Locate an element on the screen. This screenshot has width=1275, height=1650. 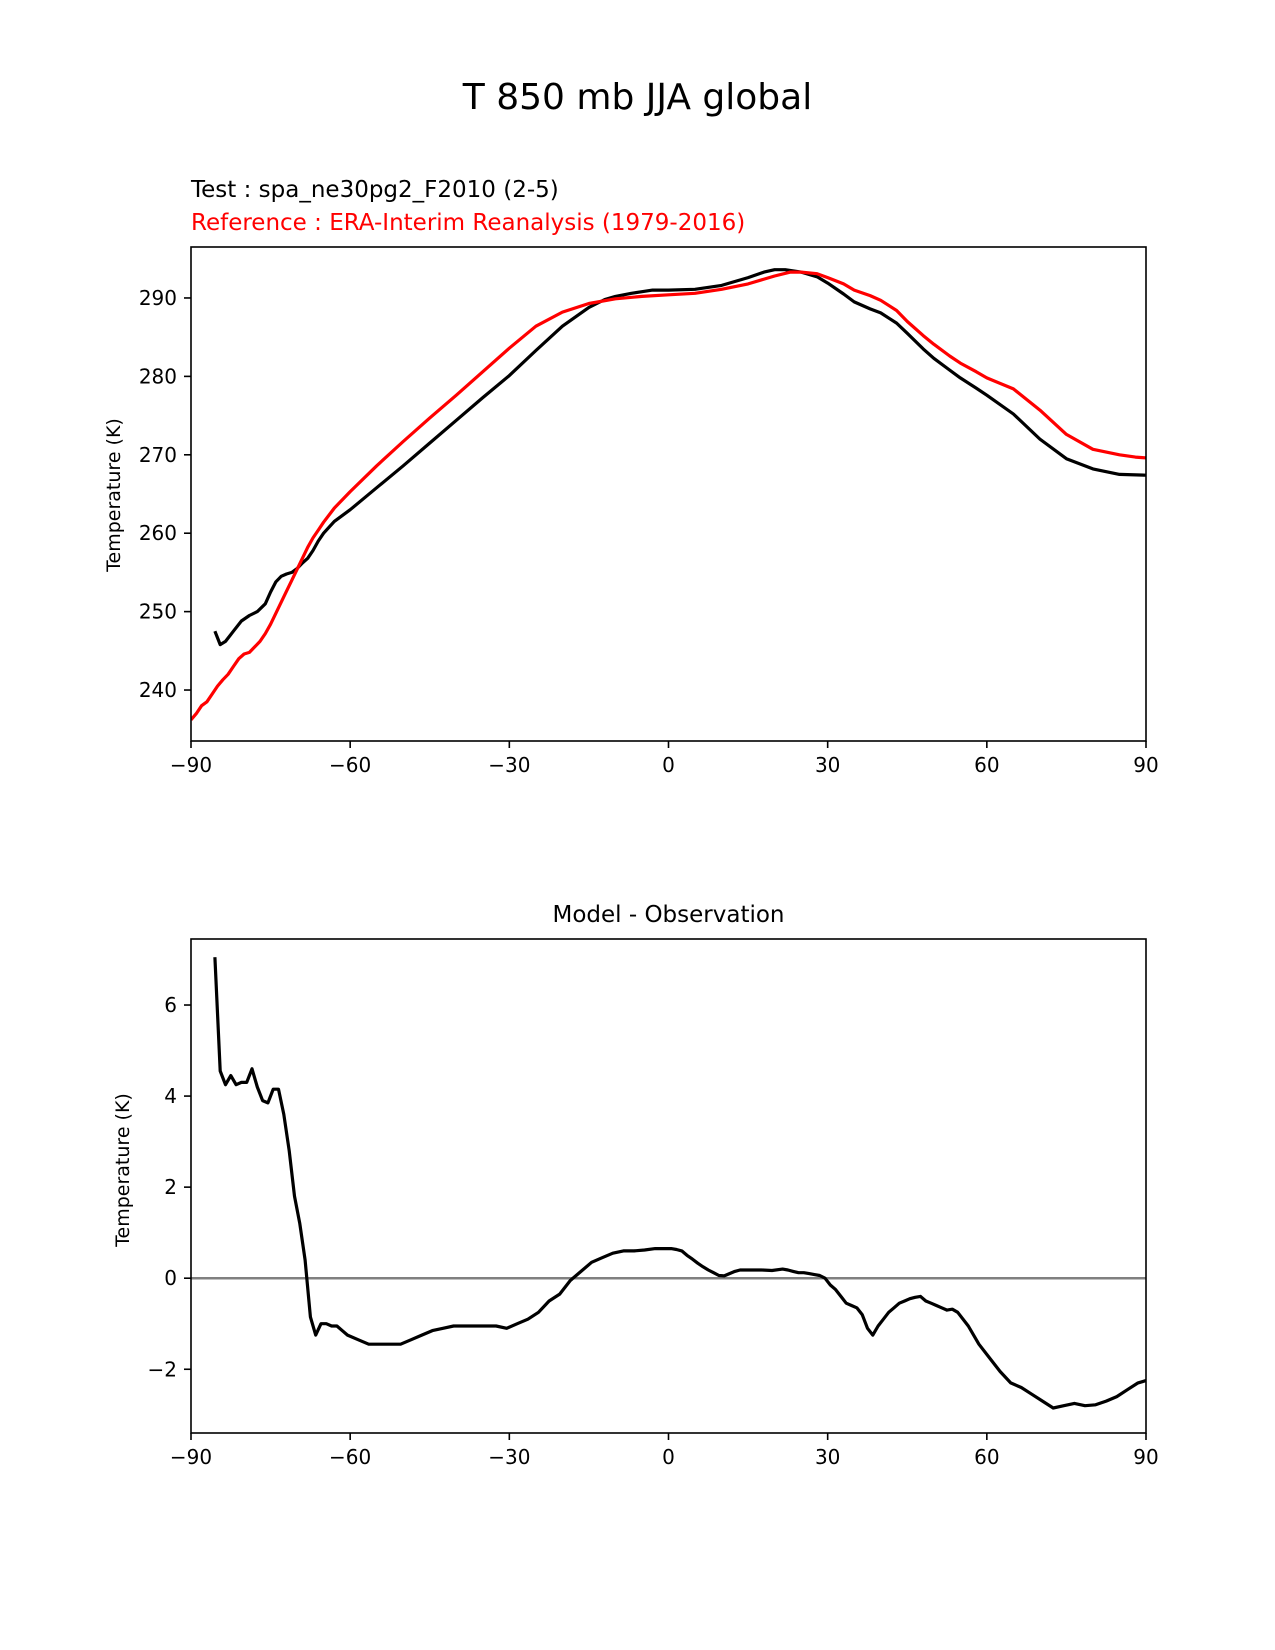
top-y-axis-label: Temperature (K) is located at coordinates (114, 495).